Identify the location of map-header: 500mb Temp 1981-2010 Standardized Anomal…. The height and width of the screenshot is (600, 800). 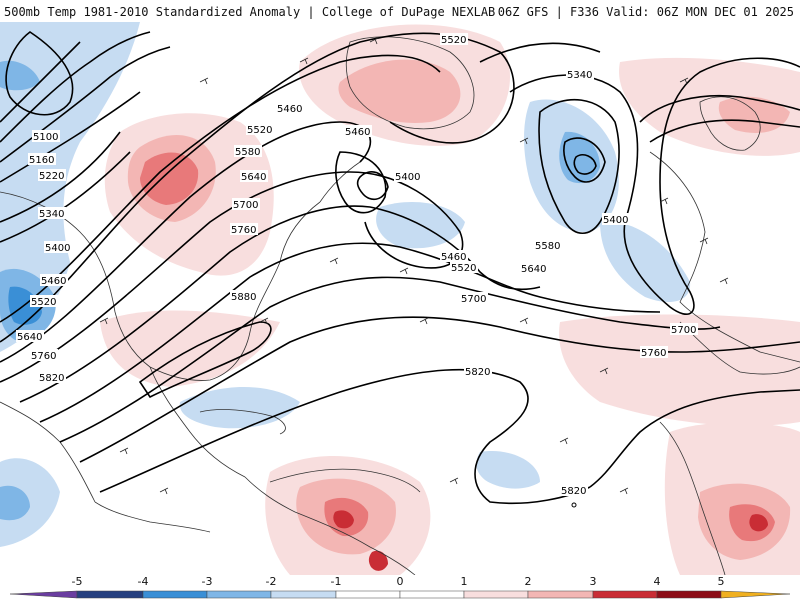
(400, 11).